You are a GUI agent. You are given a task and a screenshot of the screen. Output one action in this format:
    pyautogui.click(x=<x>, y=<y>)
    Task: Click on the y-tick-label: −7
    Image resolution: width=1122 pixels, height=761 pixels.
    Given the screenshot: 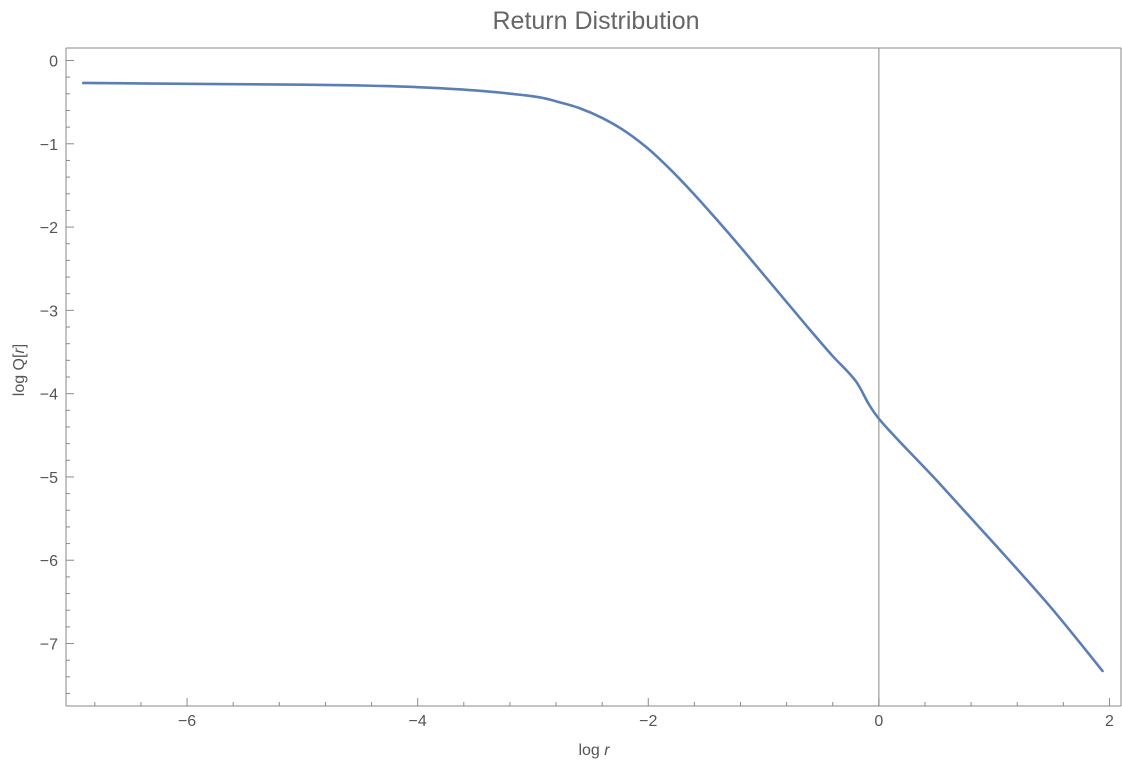 What is the action you would take?
    pyautogui.click(x=49, y=645)
    